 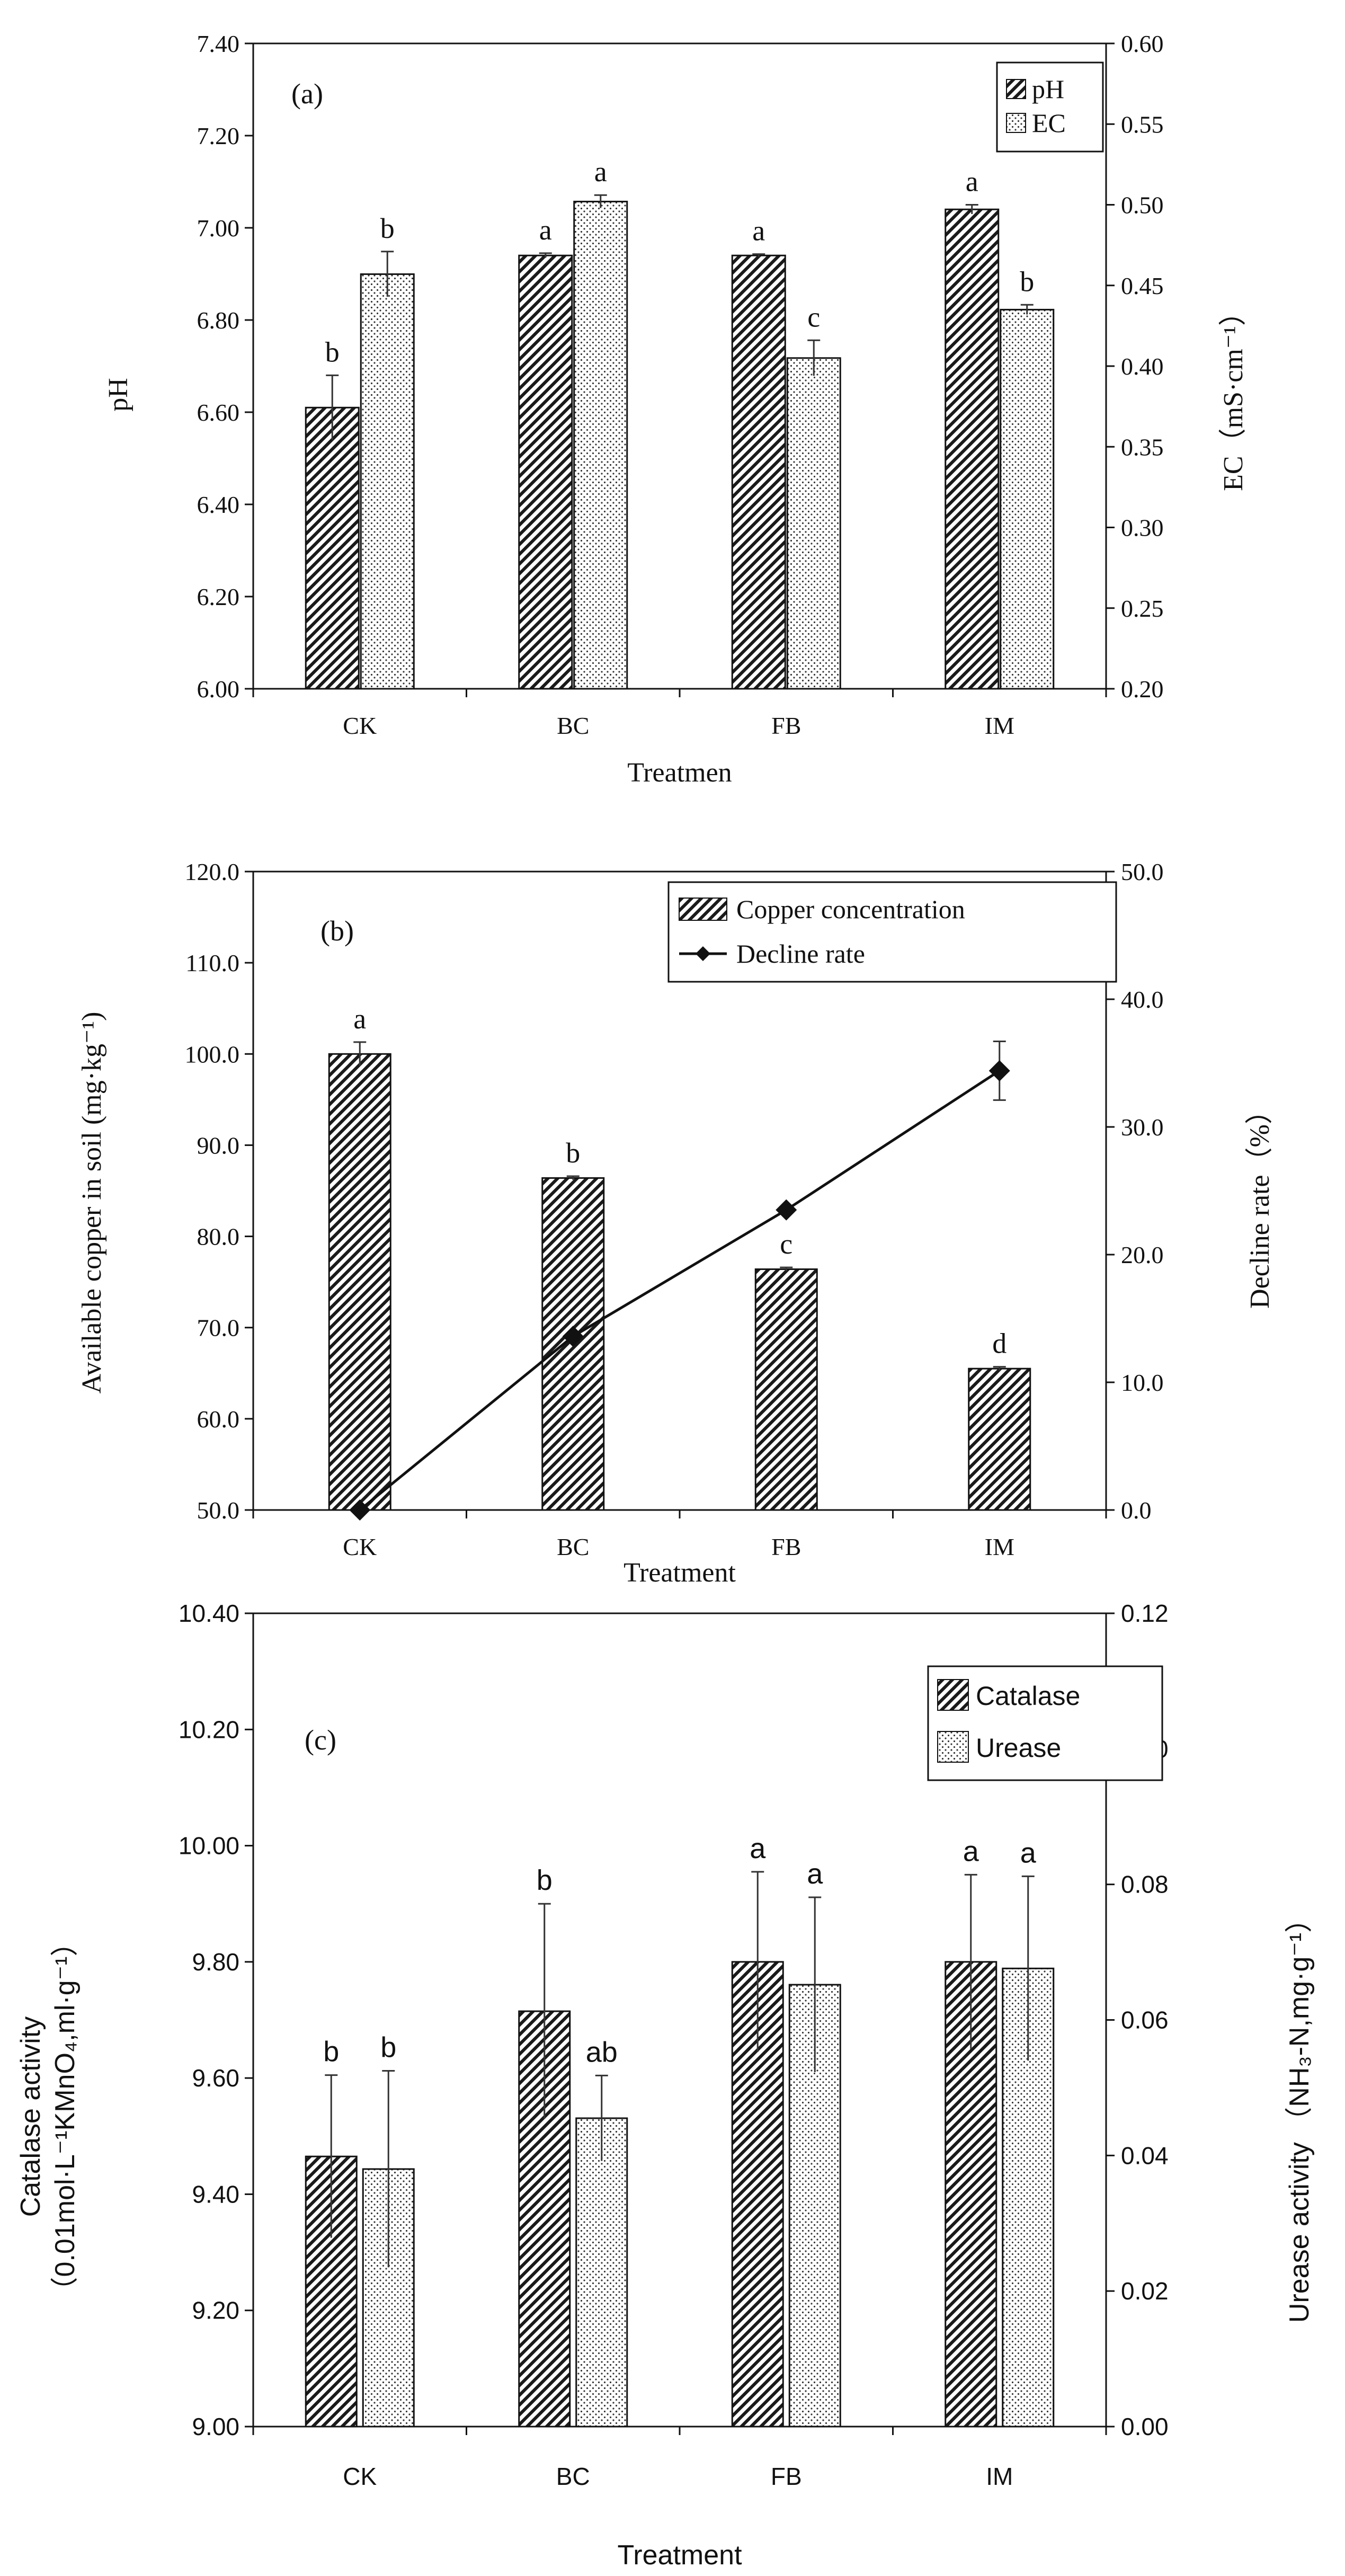 What do you see at coordinates (1142, 689) in the screenshot?
I see `y2-tick-label: 0.20` at bounding box center [1142, 689].